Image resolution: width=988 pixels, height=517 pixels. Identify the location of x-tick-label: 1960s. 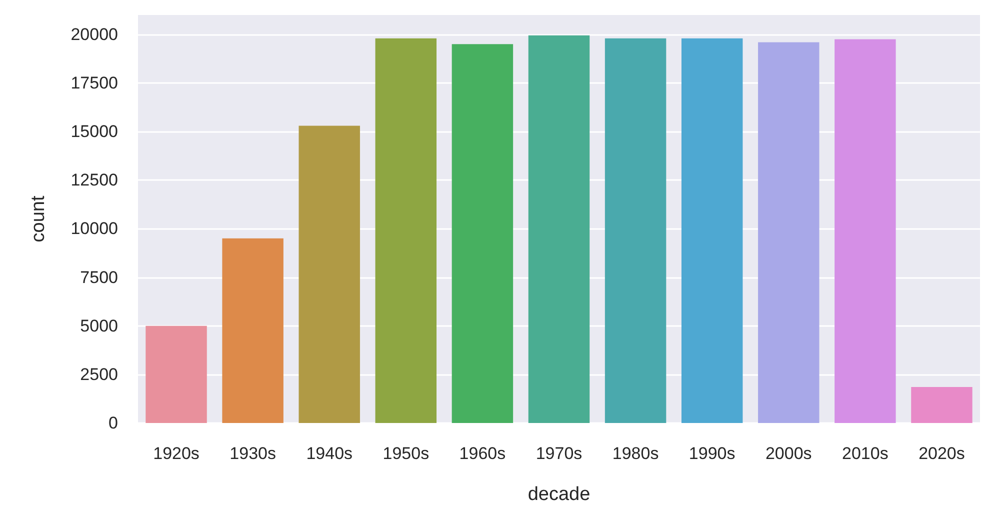
(482, 453).